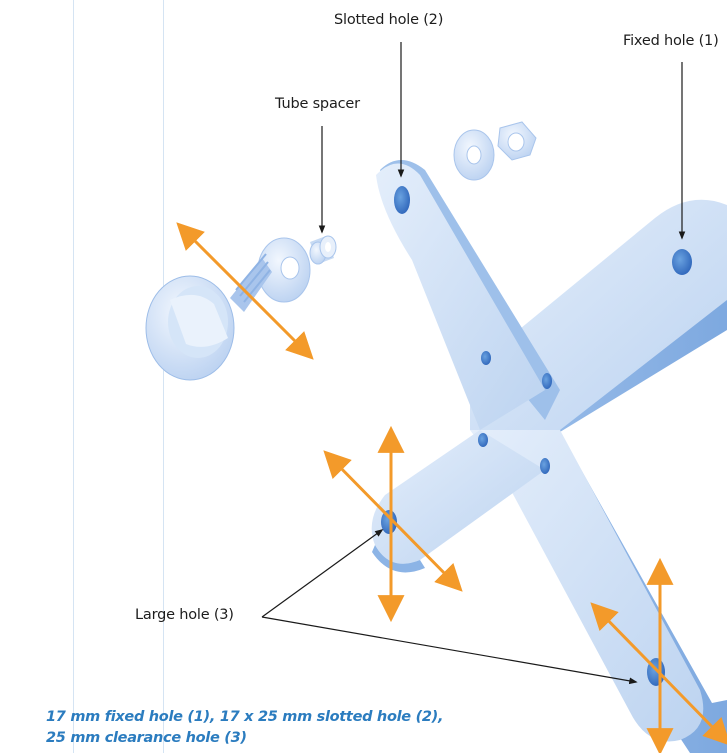 The image size is (727, 753). I want to click on tube-spacer-label: Tube spacer, so click(317, 104).